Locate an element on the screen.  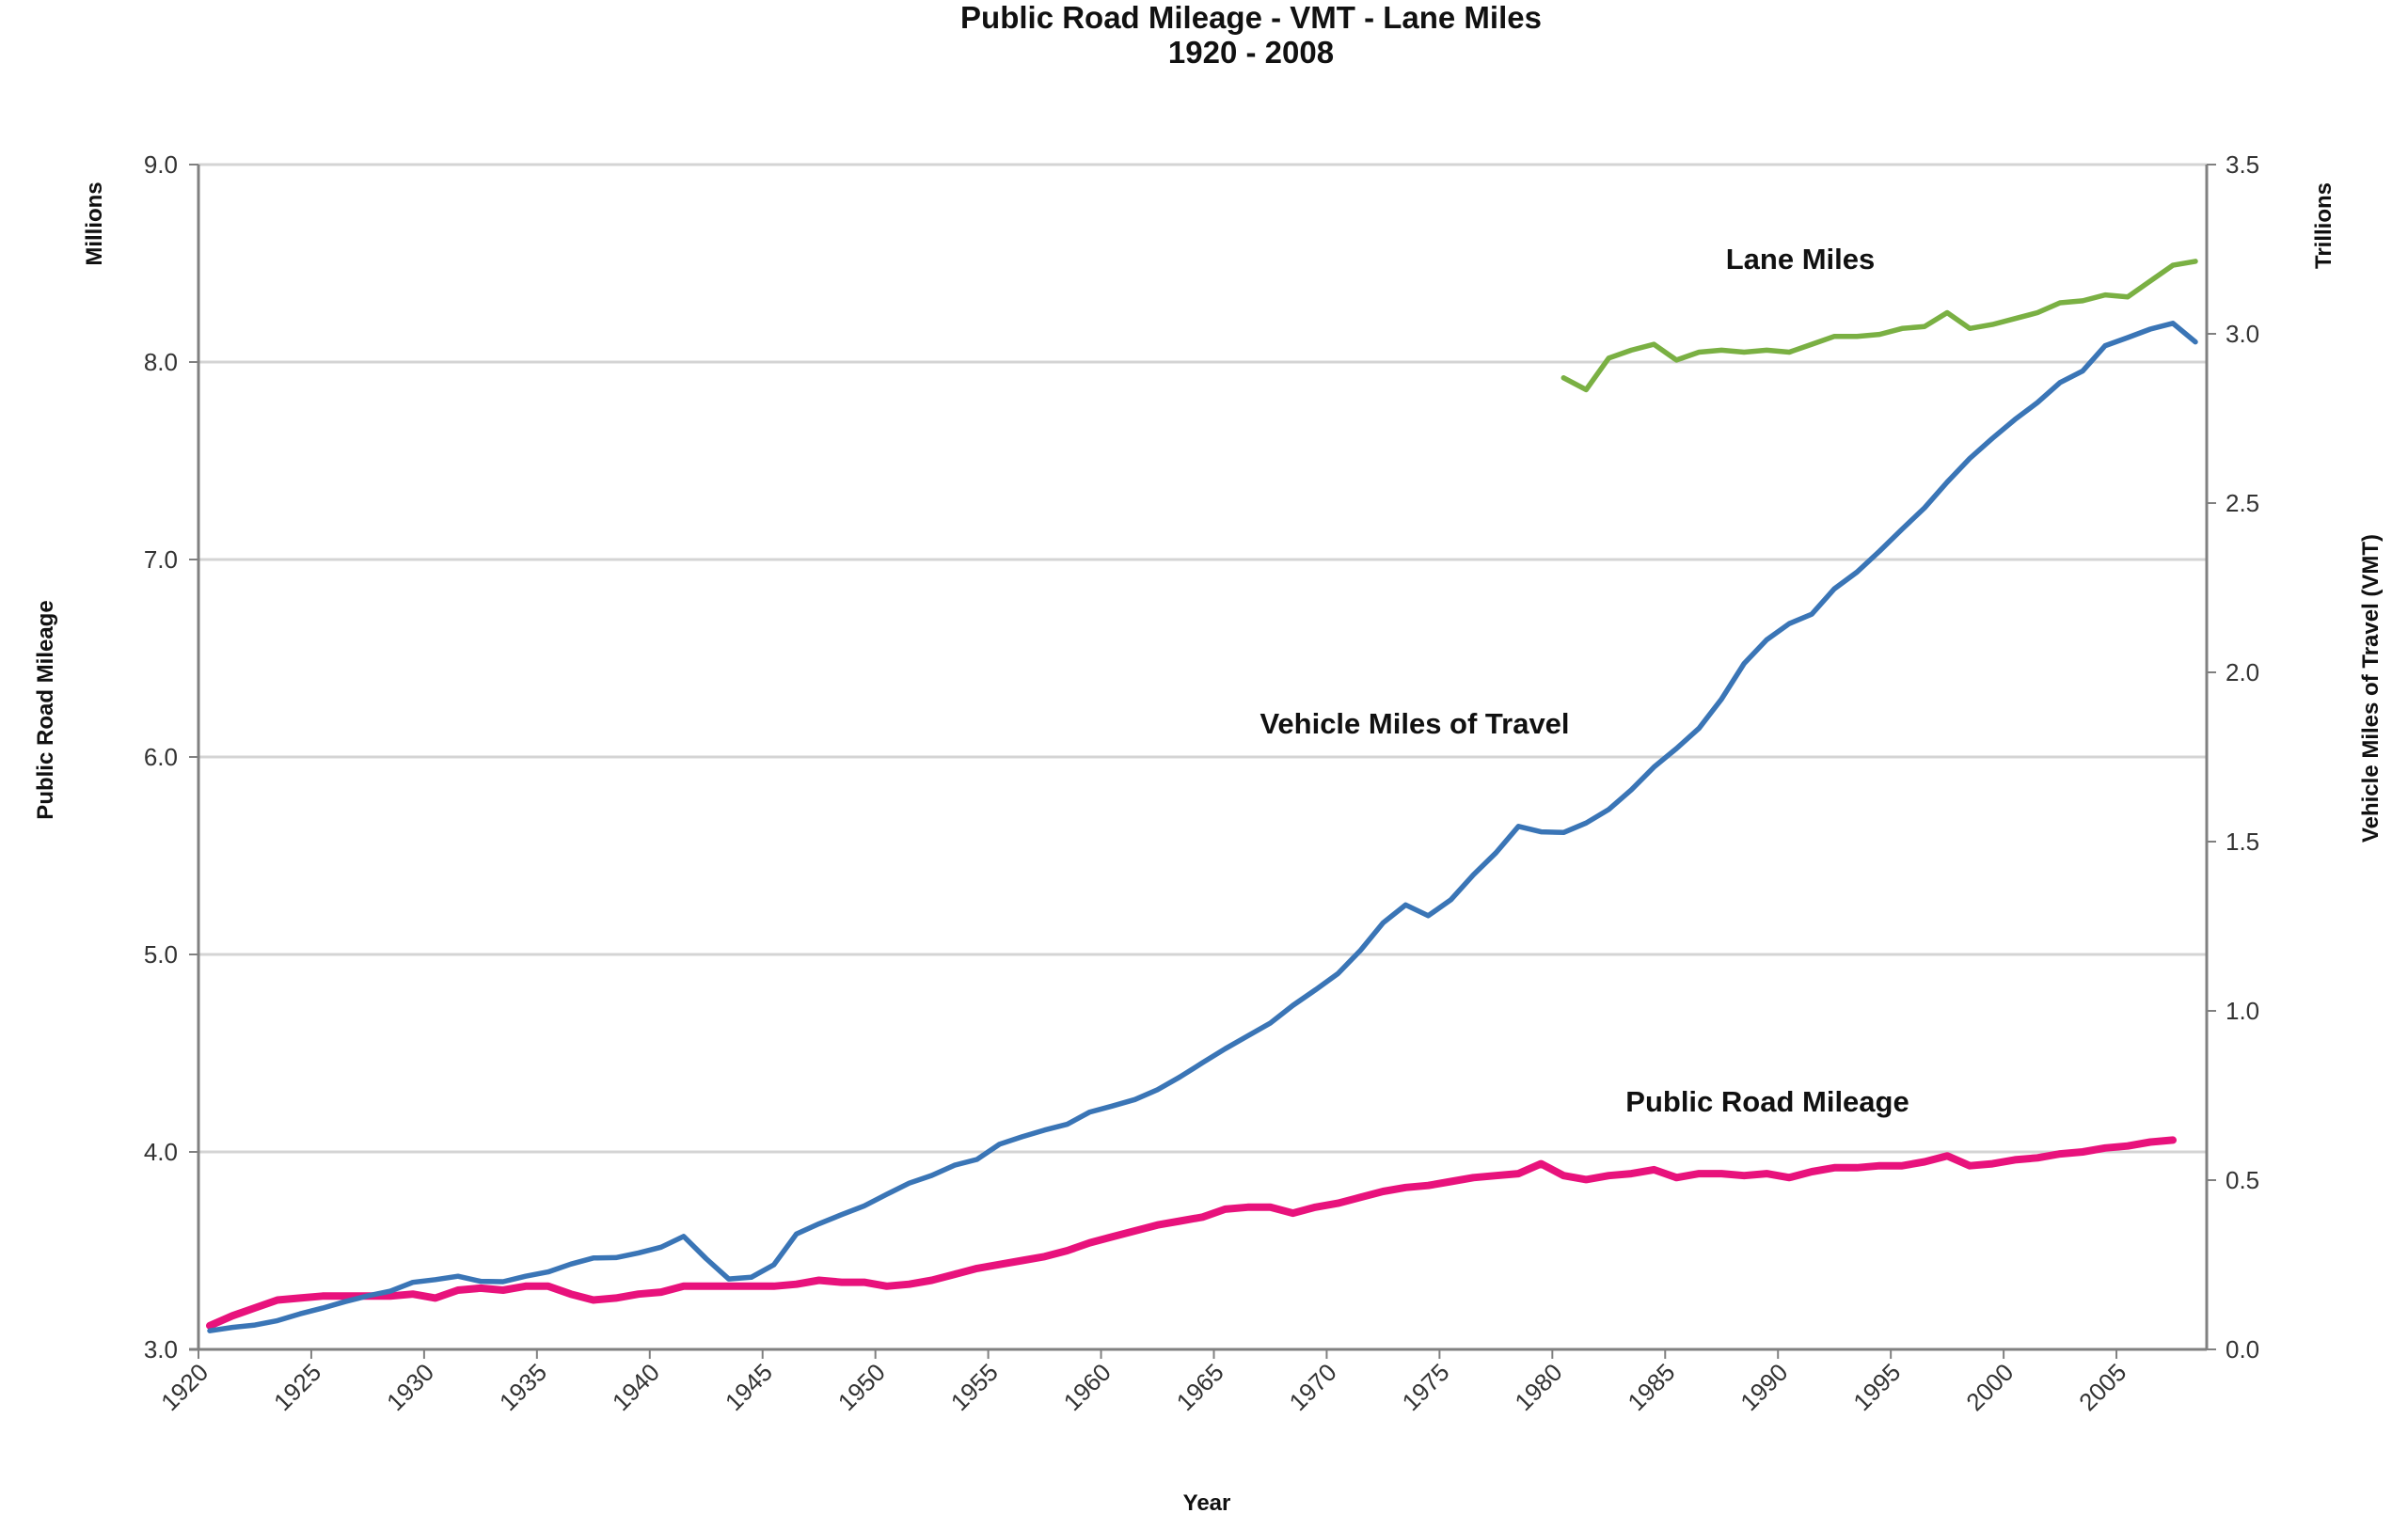
x-tick-label: 1955 is located at coordinates (974, 1387).